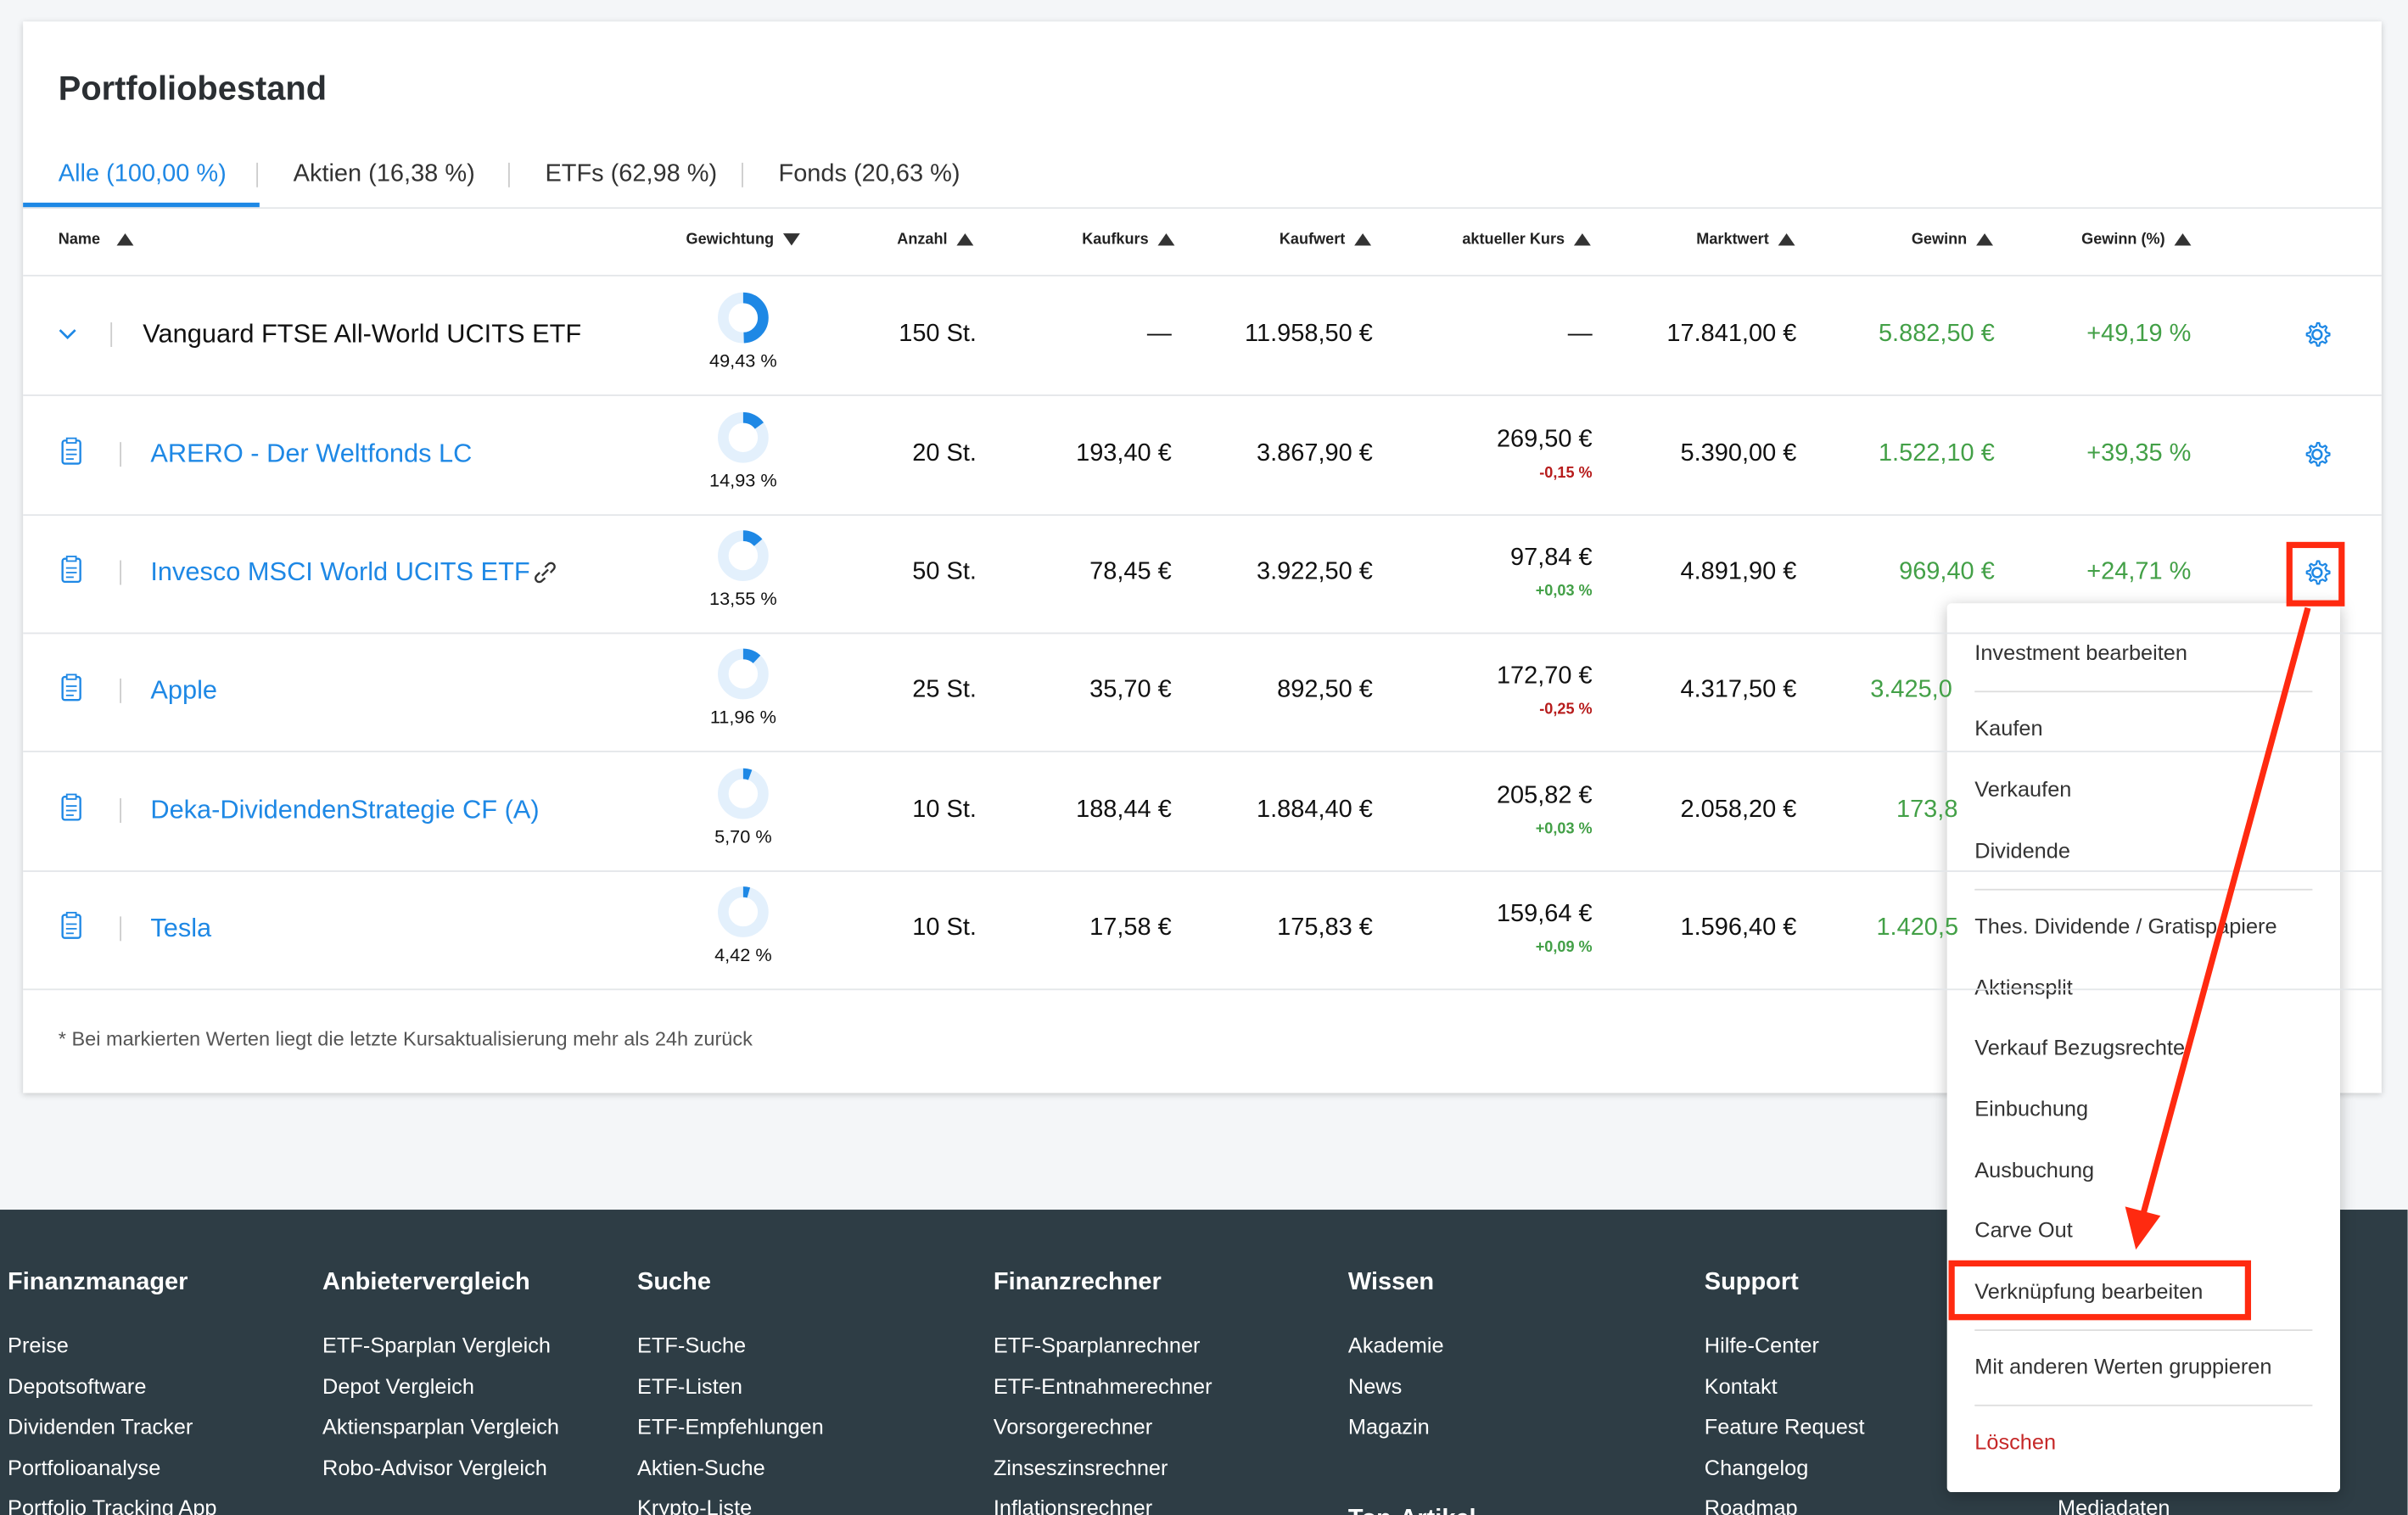 This screenshot has height=1515, width=2408. Describe the element at coordinates (2113, 1505) in the screenshot. I see `footer-link: Mediadaten` at that location.